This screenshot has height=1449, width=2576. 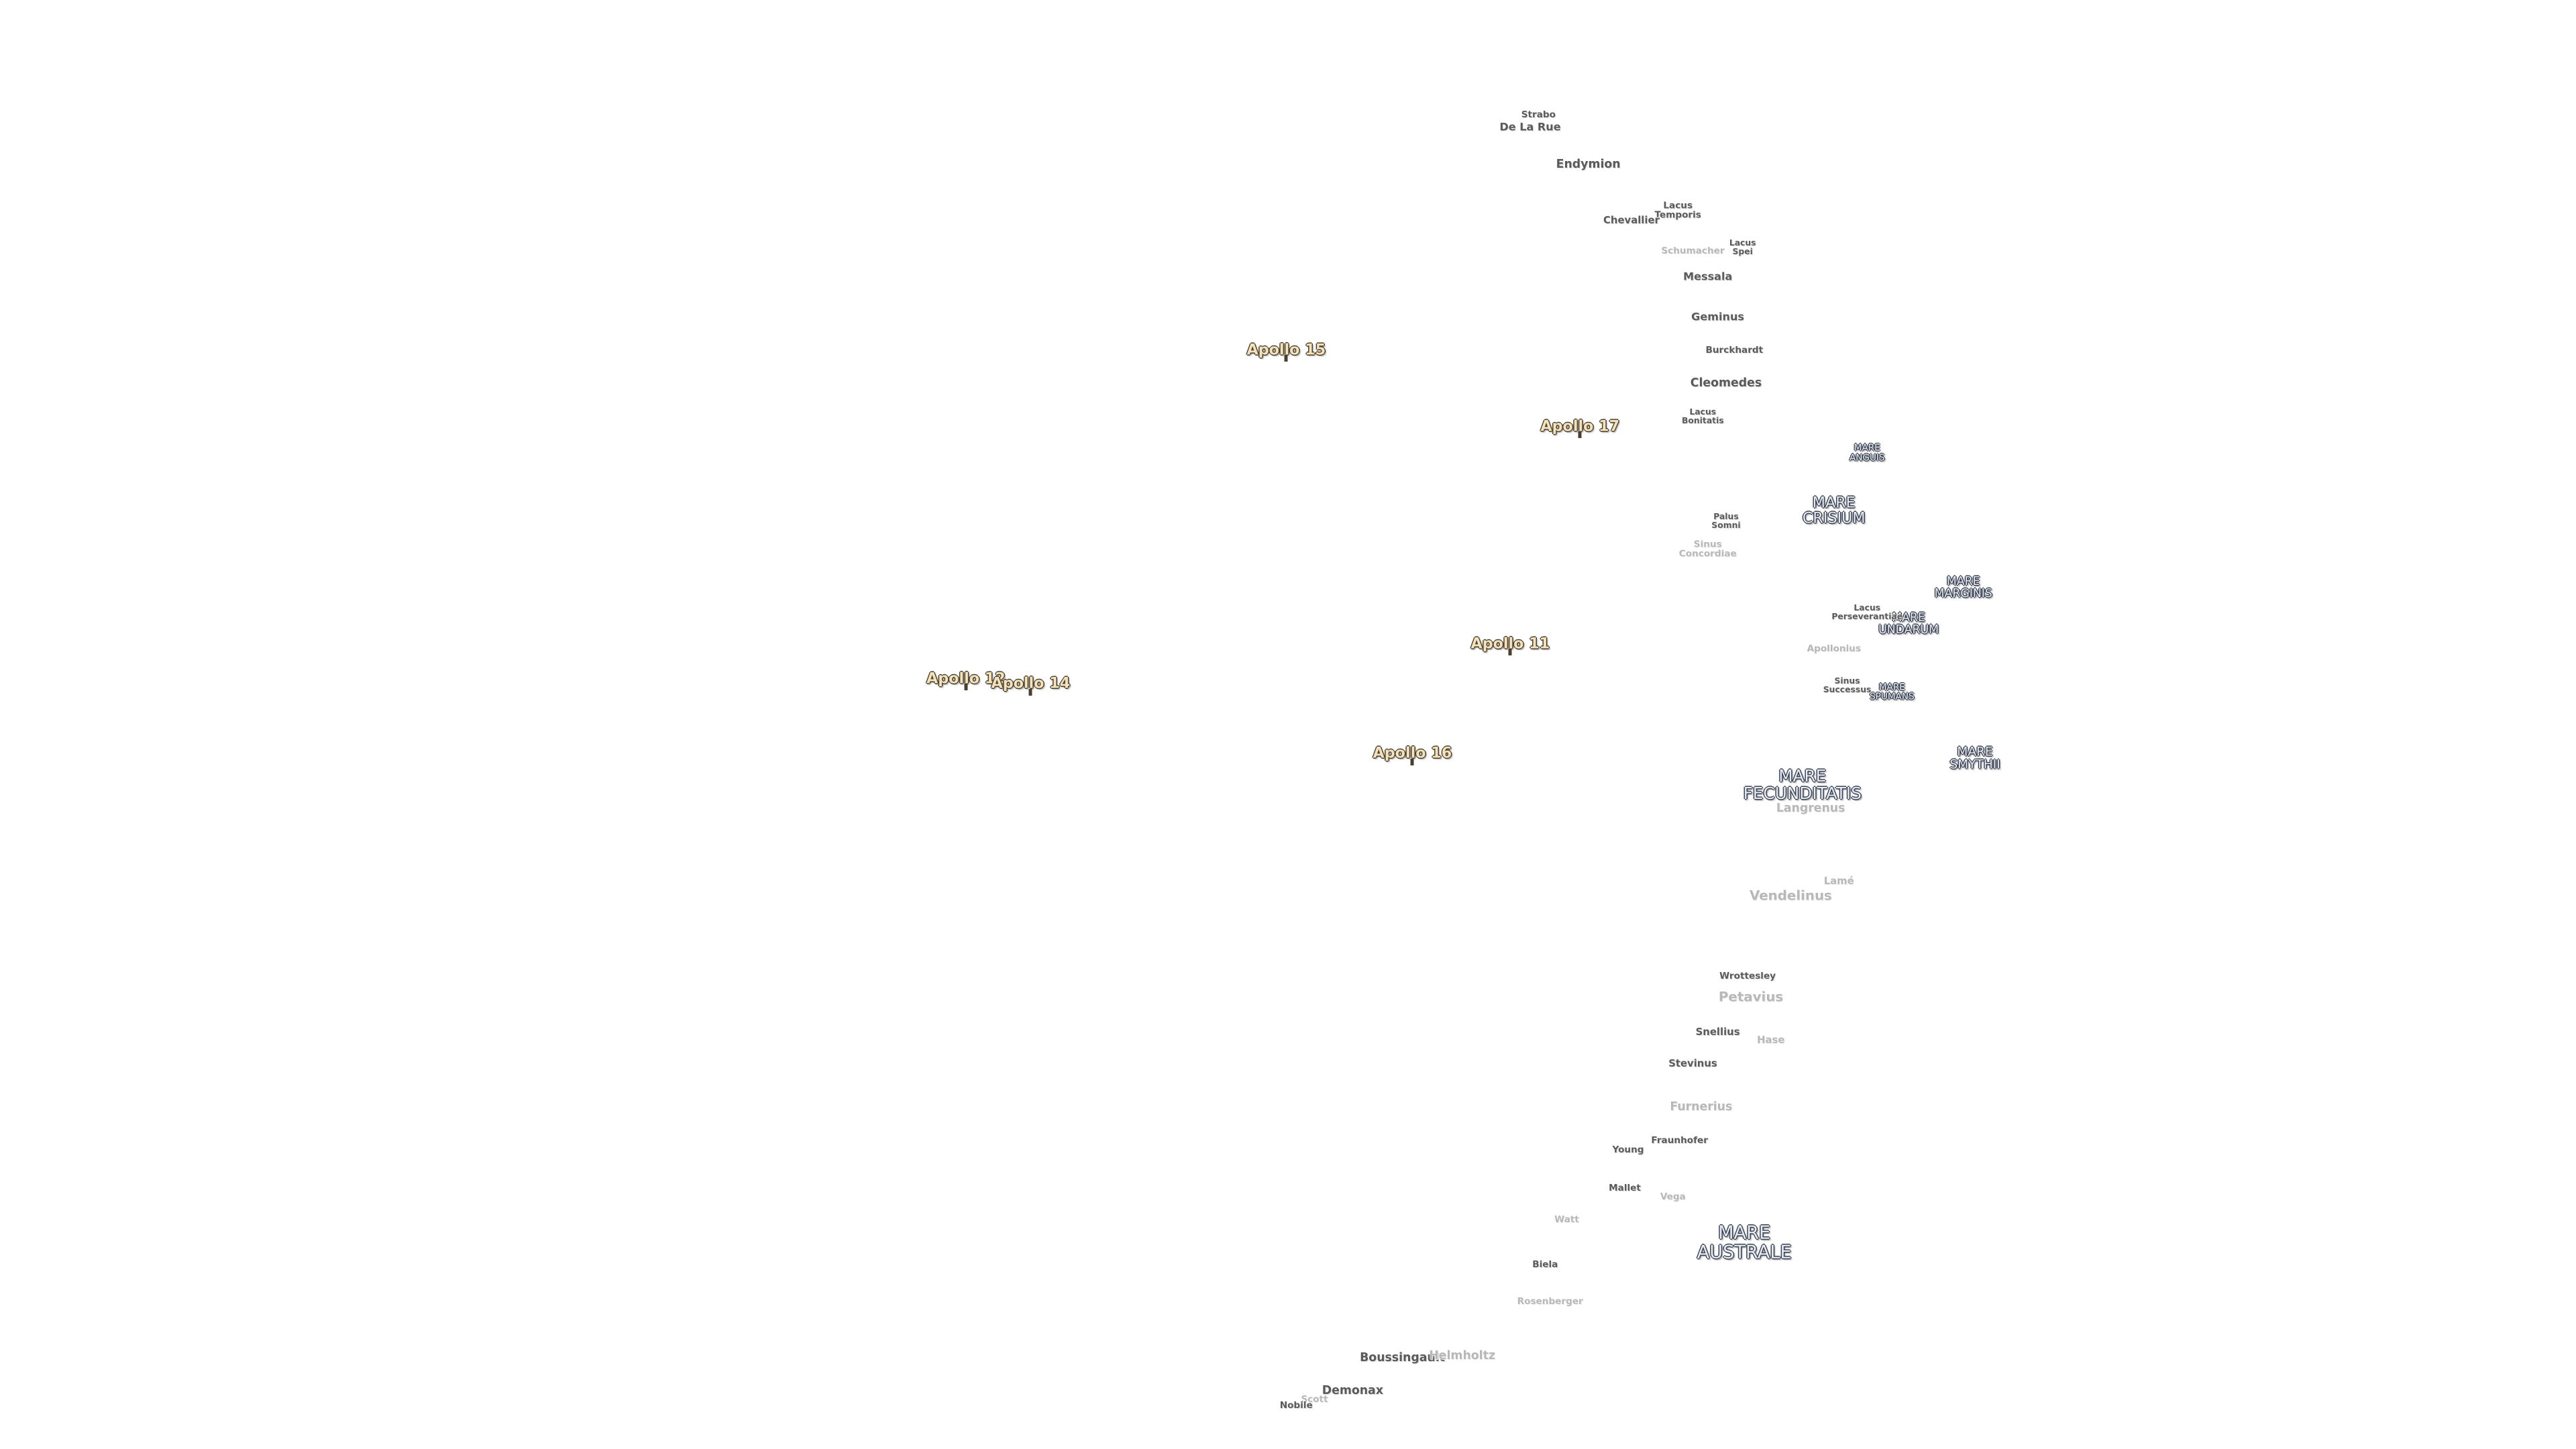 I want to click on feature-label: Scott, so click(x=1314, y=1399).